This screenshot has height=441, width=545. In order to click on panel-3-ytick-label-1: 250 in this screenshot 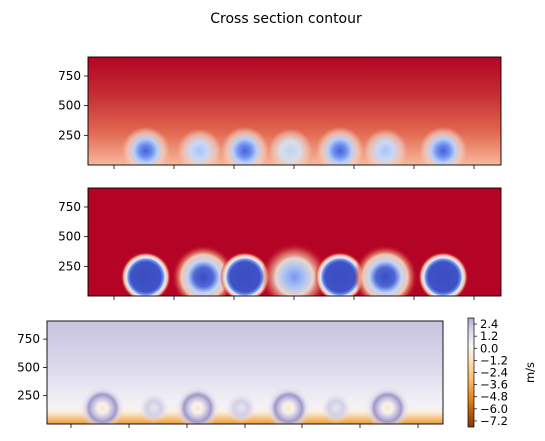, I will do `click(28, 396)`.